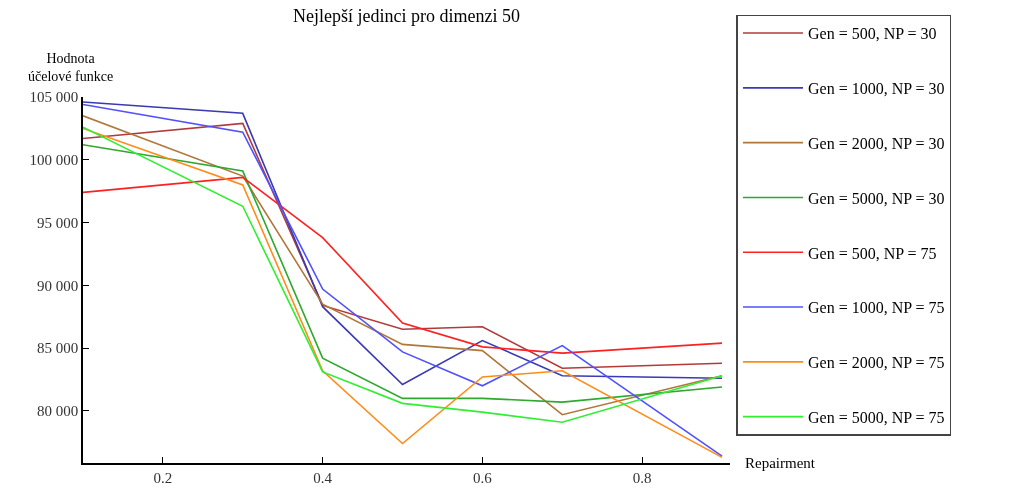  Describe the element at coordinates (780, 463) in the screenshot. I see `x-axis-title: Repairment` at that location.